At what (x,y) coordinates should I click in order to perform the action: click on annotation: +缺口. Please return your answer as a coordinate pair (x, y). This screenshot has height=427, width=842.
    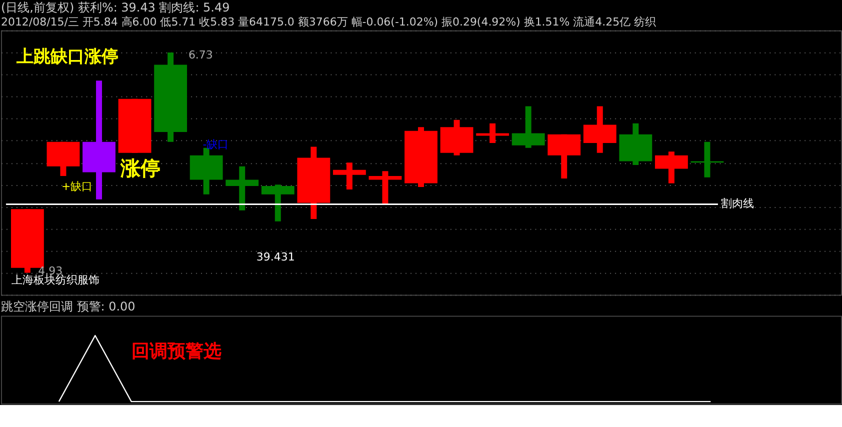
    Looking at the image, I should click on (77, 186).